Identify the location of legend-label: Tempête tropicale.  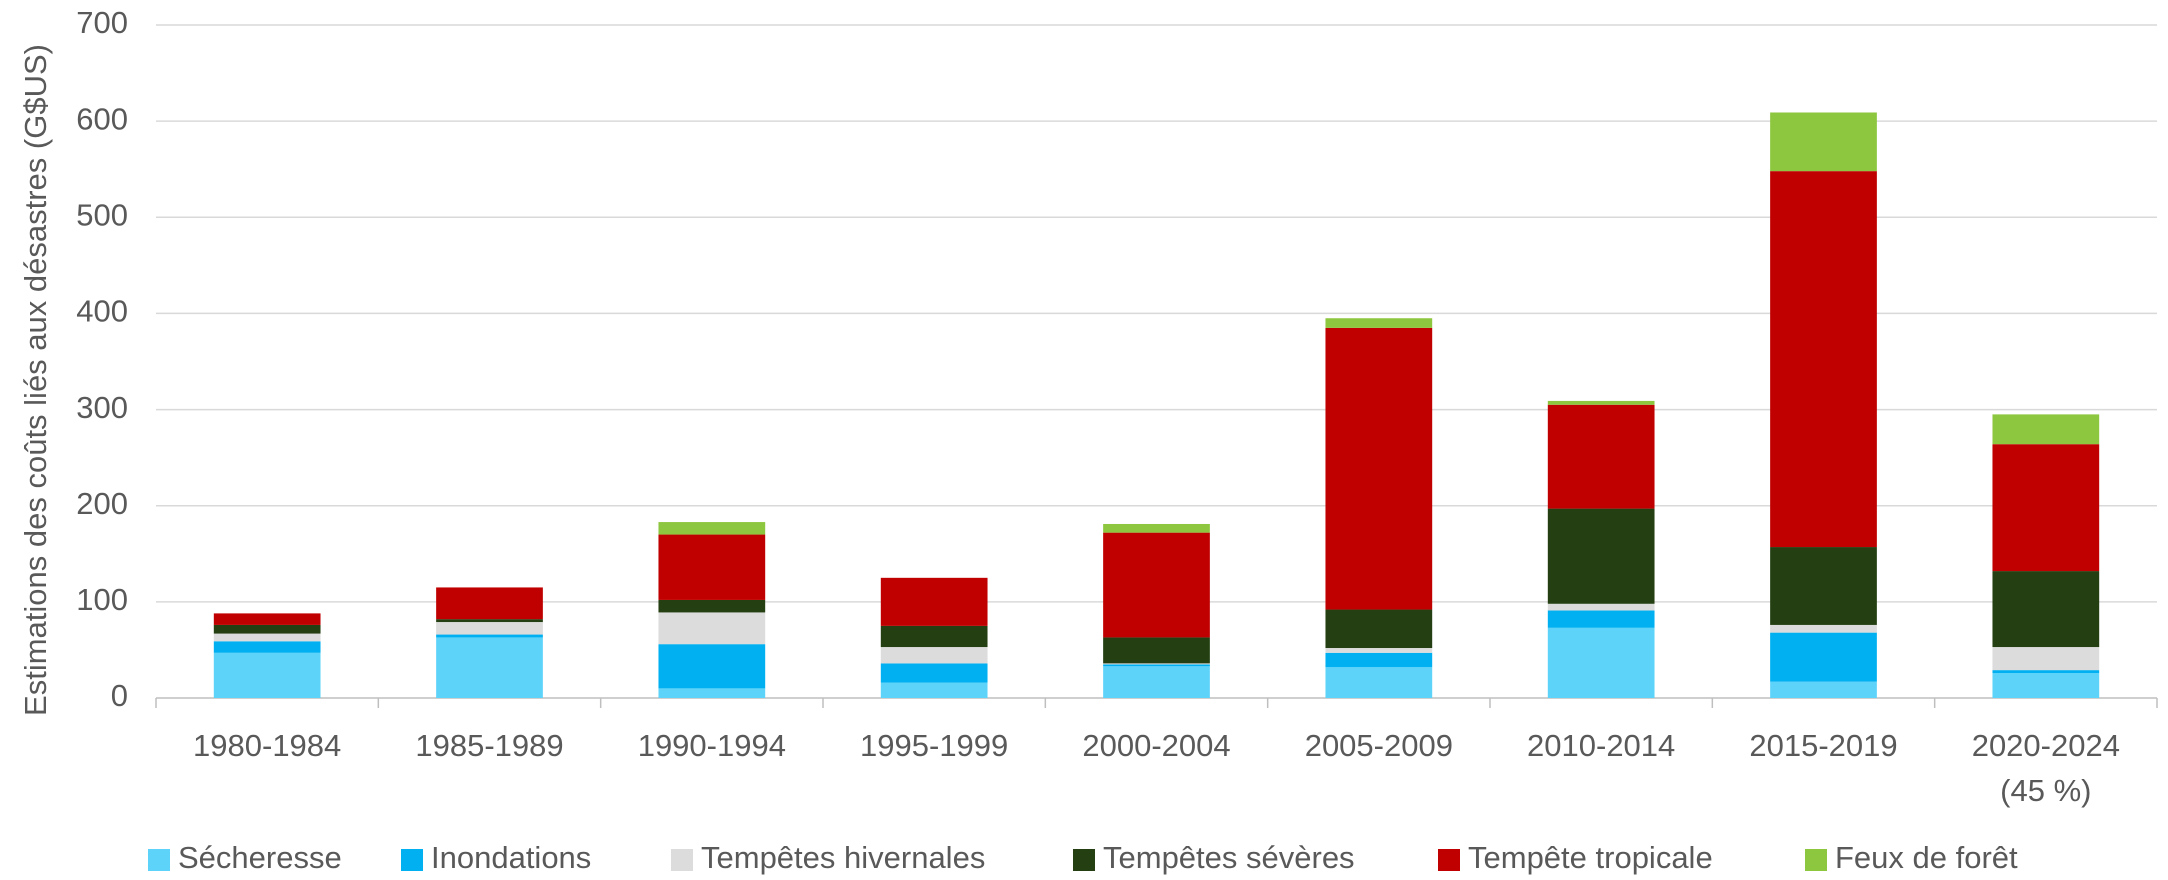
(1590, 857).